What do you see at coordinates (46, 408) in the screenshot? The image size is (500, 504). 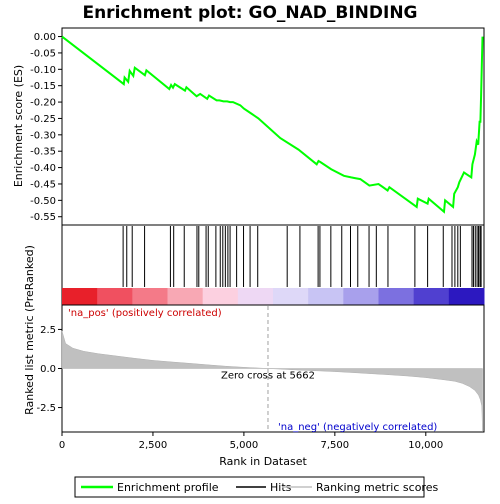 I see `ranked-metric-y-tick-label: -2.5` at bounding box center [46, 408].